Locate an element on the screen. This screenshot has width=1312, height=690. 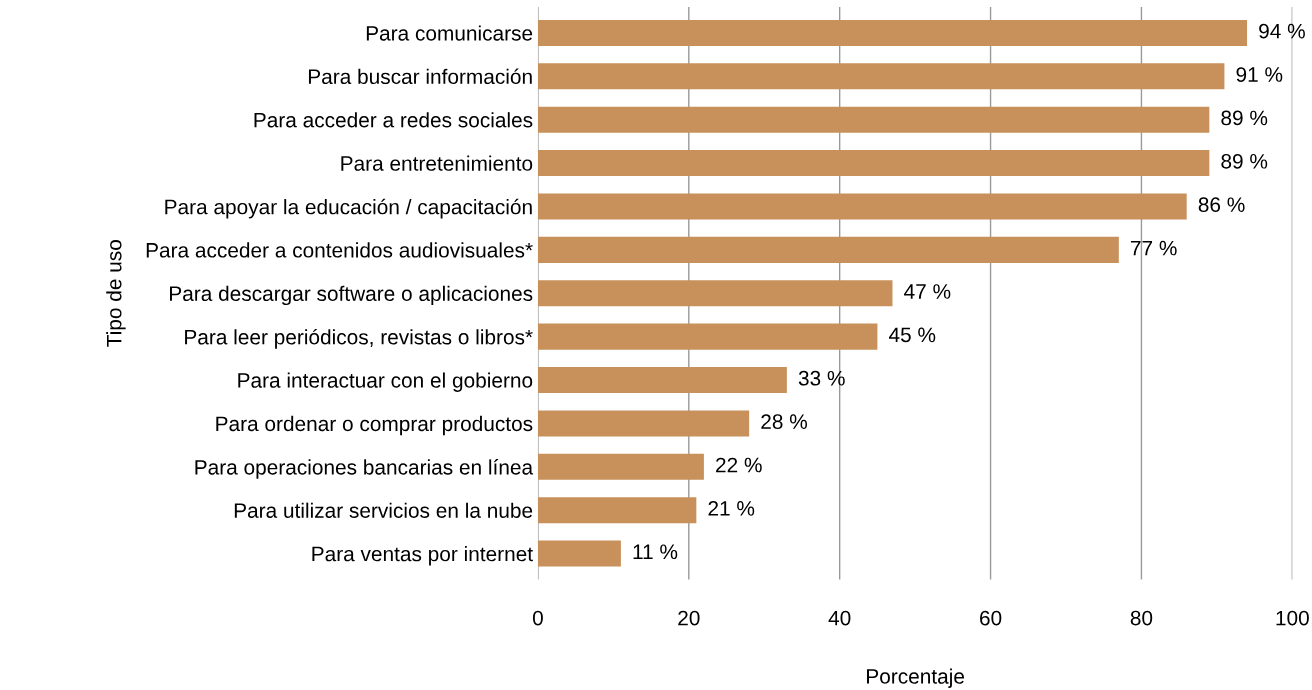
data-label: 22 % is located at coordinates (739, 465).